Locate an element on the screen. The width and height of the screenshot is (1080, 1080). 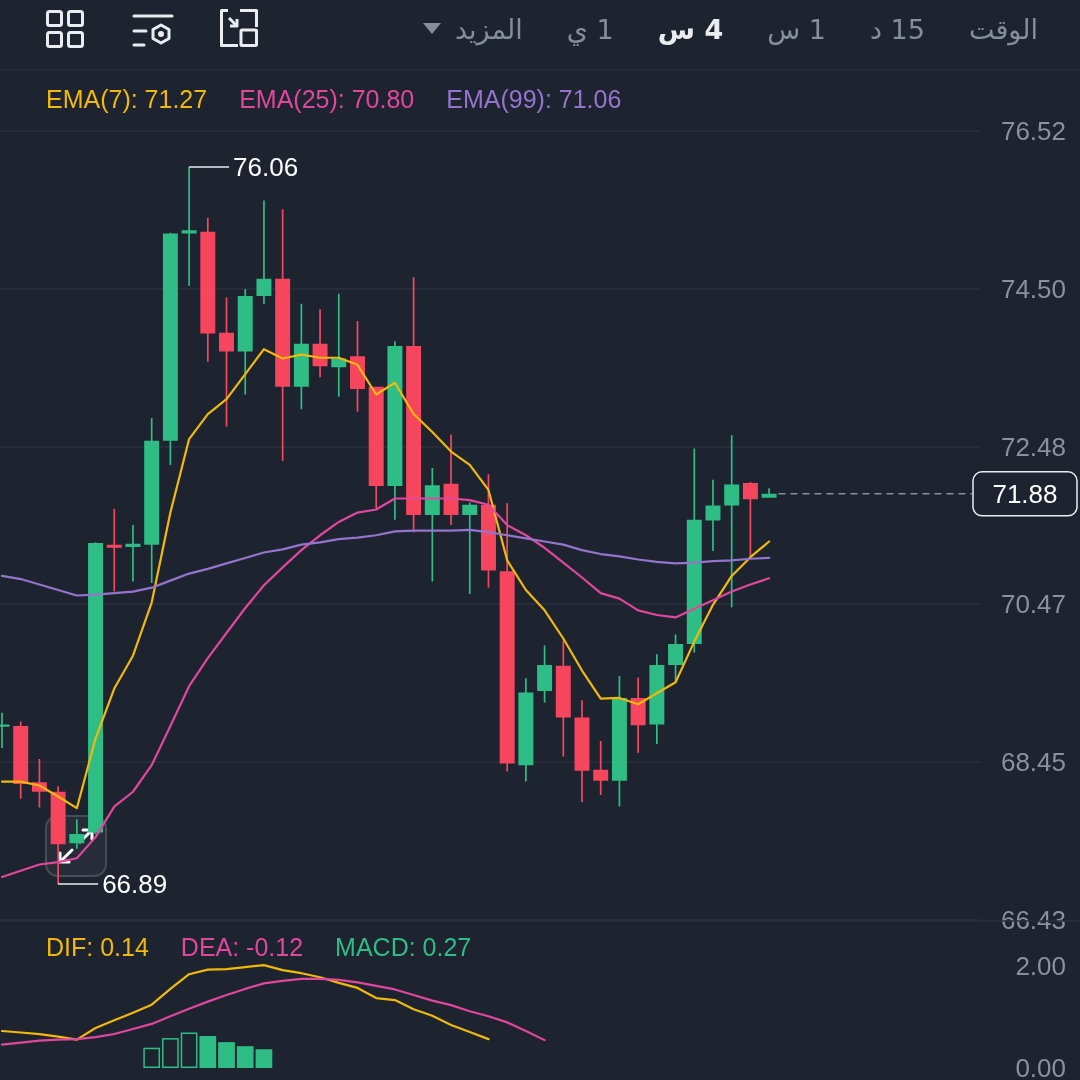
text: EMA(7): 71.27 is located at coordinates (127, 98).